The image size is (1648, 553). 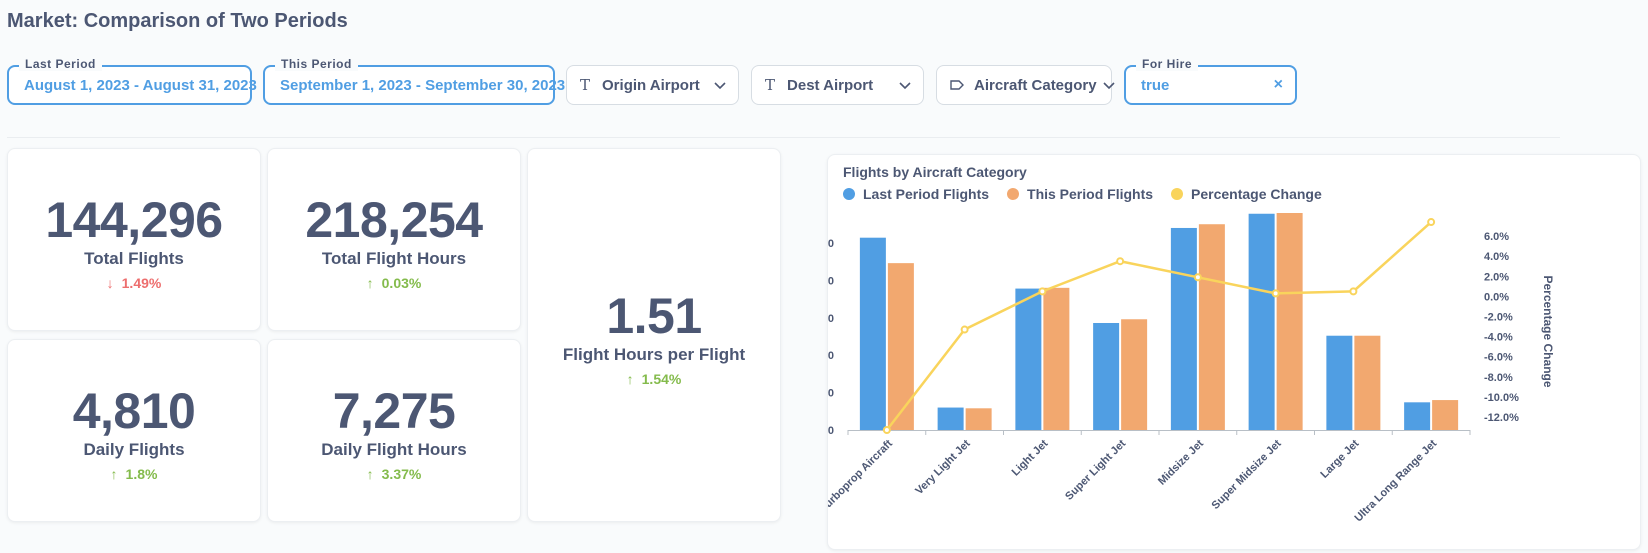 What do you see at coordinates (394, 430) in the screenshot?
I see `daily-flight-hours-card: 7,275 Daily Flight Hours ↑ 3.37%` at bounding box center [394, 430].